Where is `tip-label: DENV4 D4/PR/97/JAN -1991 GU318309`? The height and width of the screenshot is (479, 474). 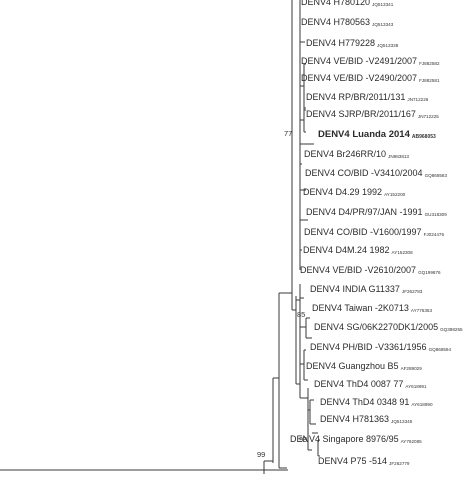 tip-label: DENV4 D4/PR/97/JAN -1991 GU318309 is located at coordinates (376, 213).